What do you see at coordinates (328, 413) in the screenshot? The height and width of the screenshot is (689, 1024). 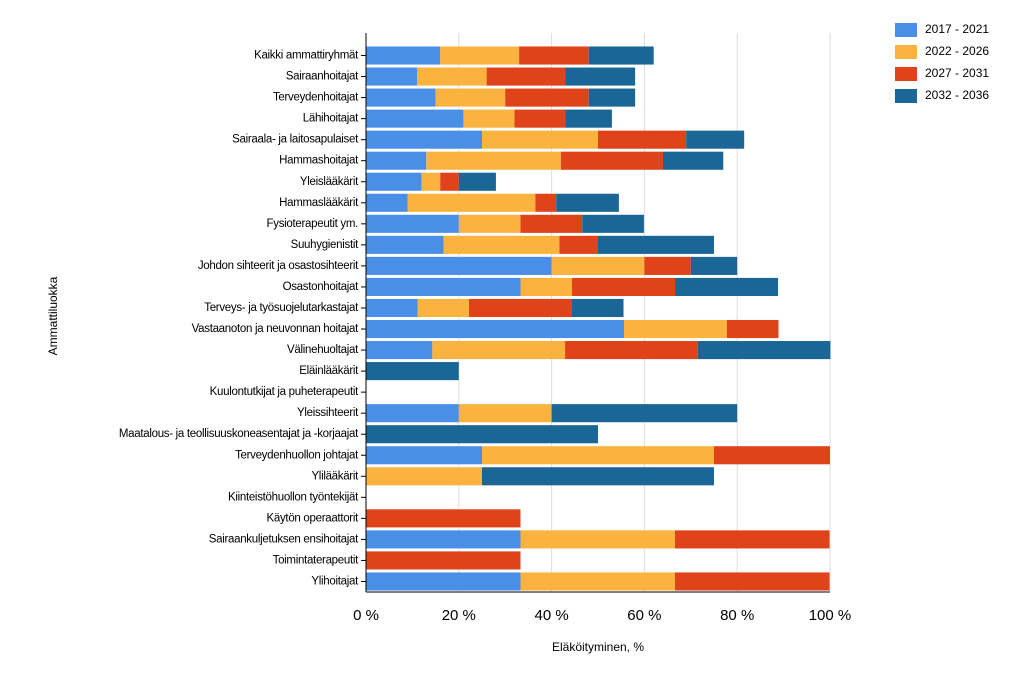 I see `y-tick-label: Yleissihteerit` at bounding box center [328, 413].